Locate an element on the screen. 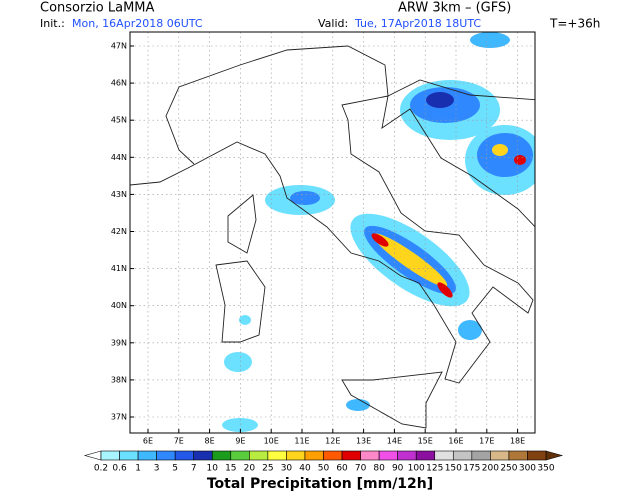 The height and width of the screenshot is (494, 640). colorbar-label: 15 is located at coordinates (230, 469).